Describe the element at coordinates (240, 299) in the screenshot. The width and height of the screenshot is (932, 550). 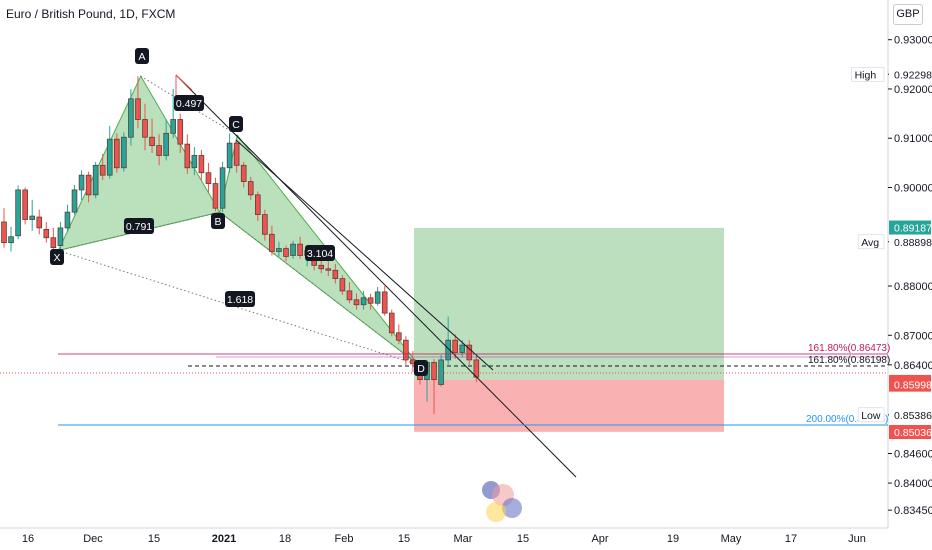
I see `ratio-label: 1.618` at that location.